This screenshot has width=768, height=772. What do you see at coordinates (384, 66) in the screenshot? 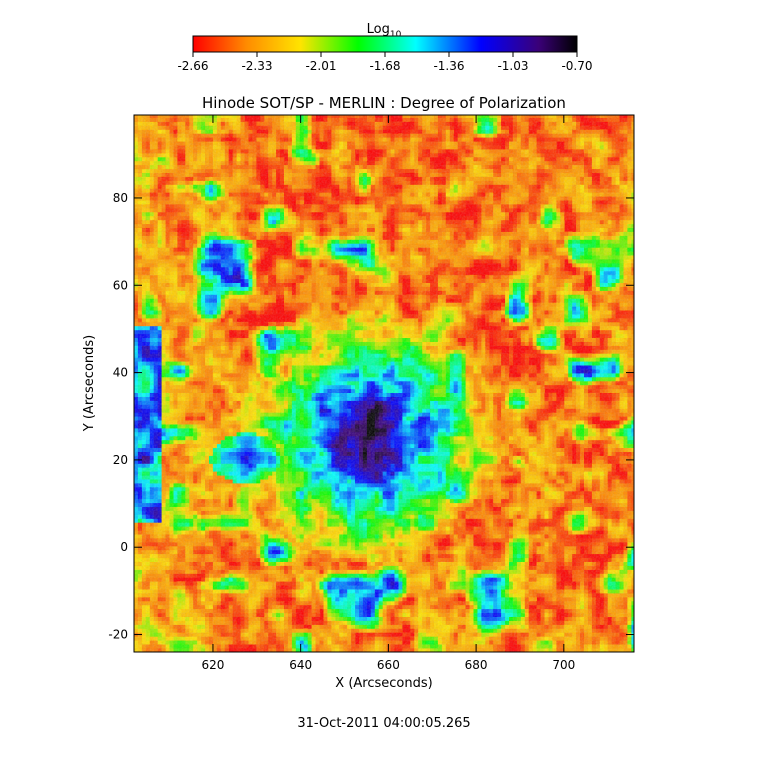
I see `colorbar-tick-label: -1.68` at bounding box center [384, 66].